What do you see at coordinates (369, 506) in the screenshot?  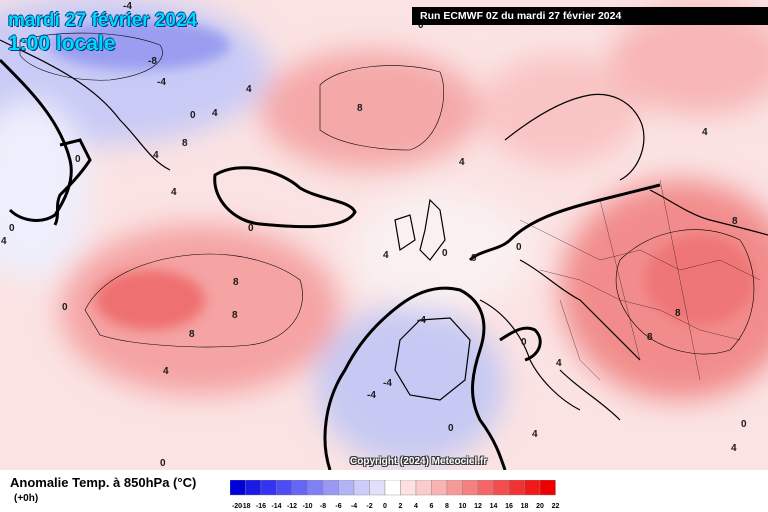 I see `legend-tick-label: -2` at bounding box center [369, 506].